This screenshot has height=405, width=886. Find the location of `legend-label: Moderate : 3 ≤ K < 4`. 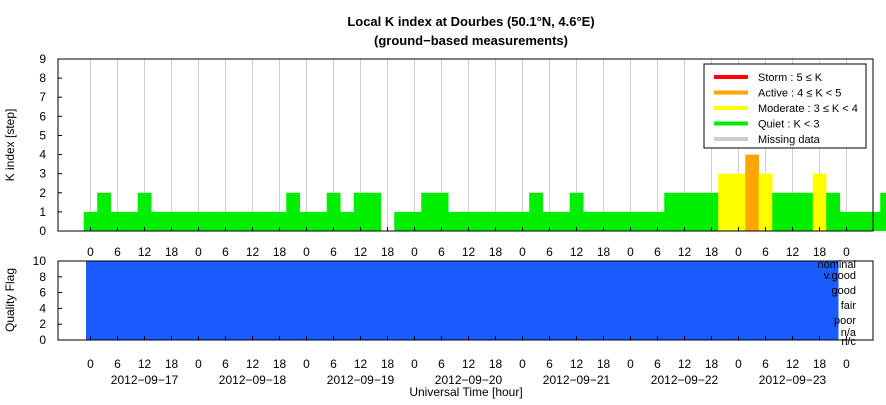

legend-label: Moderate : 3 ≤ K < 4 is located at coordinates (808, 109).